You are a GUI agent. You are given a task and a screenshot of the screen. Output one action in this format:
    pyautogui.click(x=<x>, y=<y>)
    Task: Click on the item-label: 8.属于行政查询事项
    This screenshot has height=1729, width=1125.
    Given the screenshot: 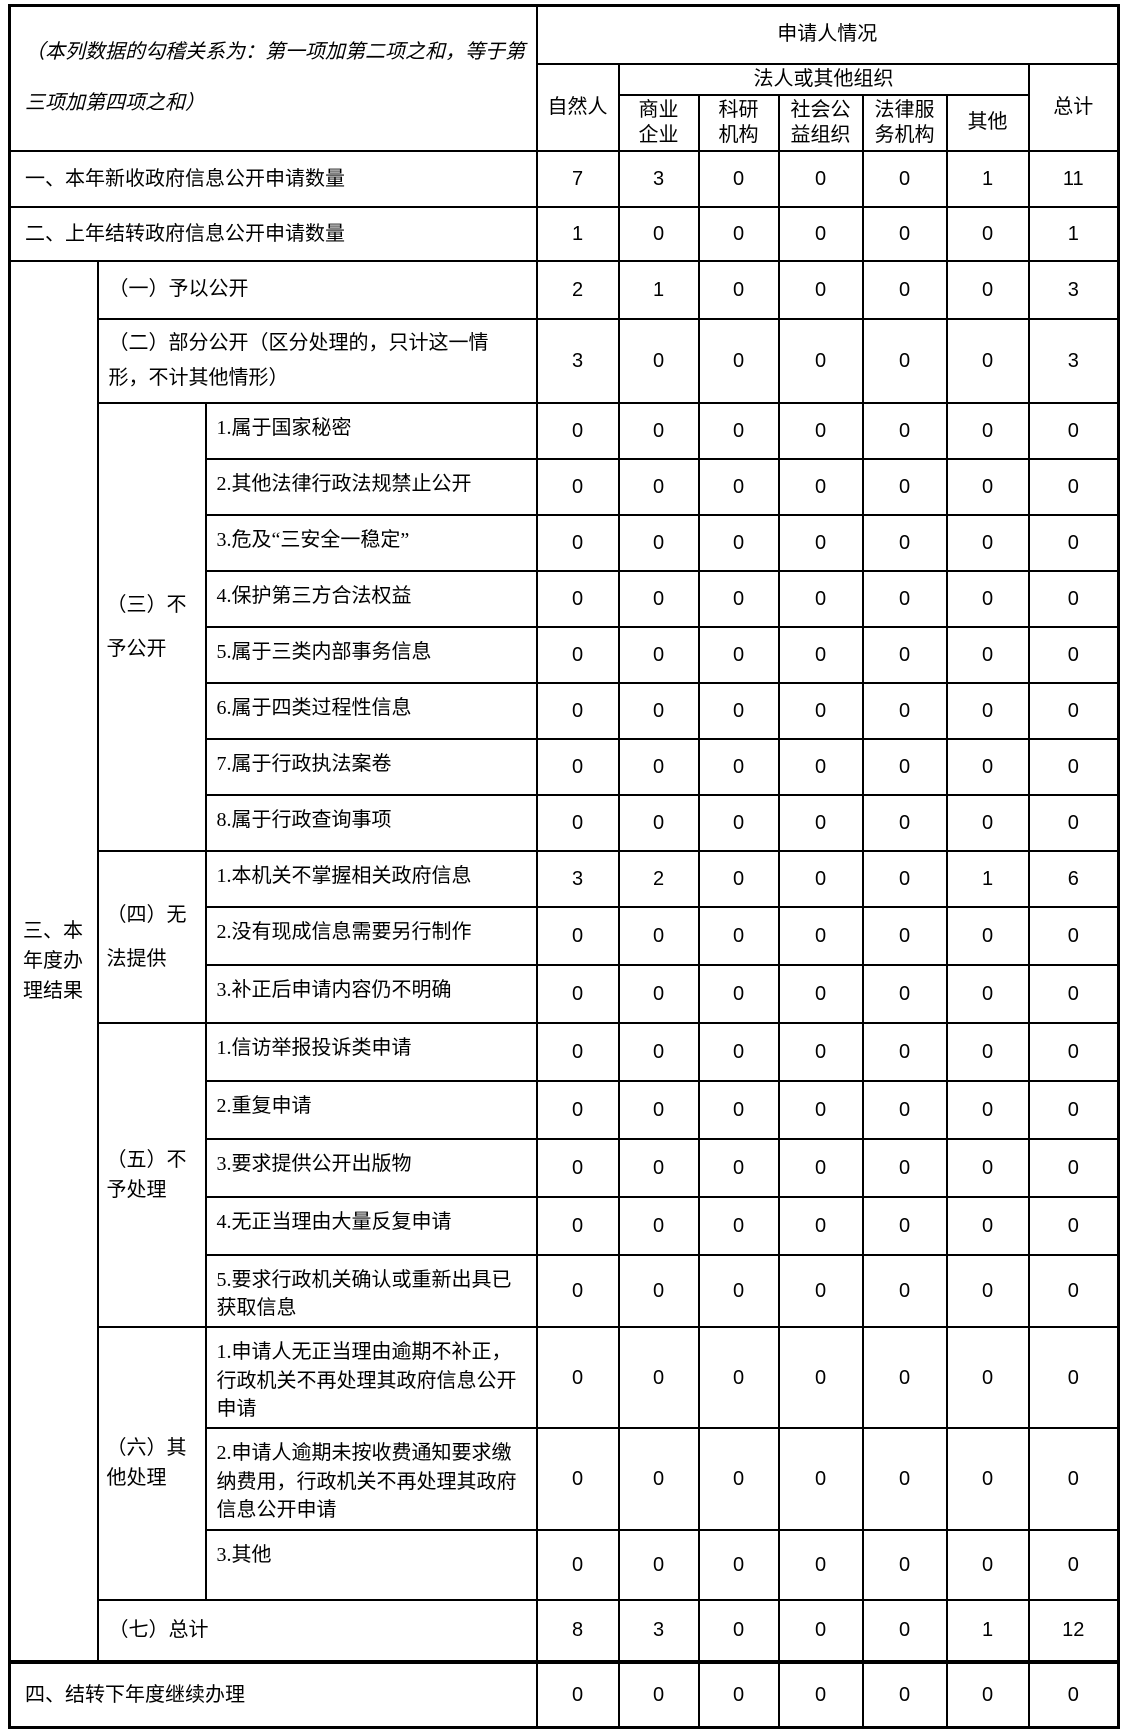 What is the action you would take?
    pyautogui.click(x=371, y=822)
    